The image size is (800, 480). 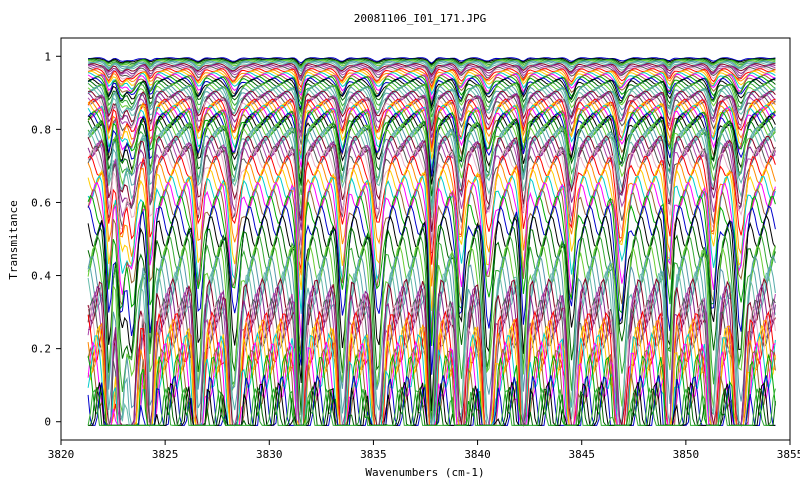 I want to click on x-tick-label: 3825, so click(x=165, y=454).